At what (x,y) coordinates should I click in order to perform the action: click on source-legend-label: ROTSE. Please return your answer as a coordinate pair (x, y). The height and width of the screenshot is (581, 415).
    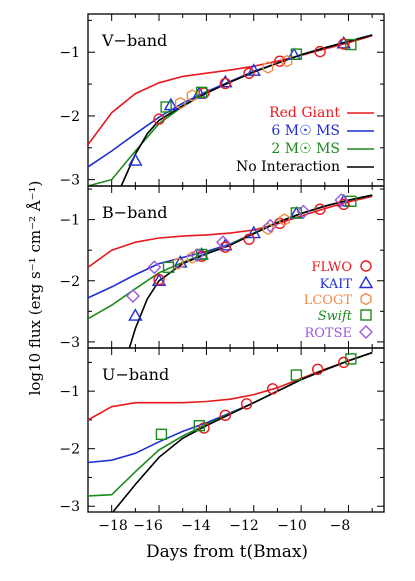
    Looking at the image, I should click on (328, 333).